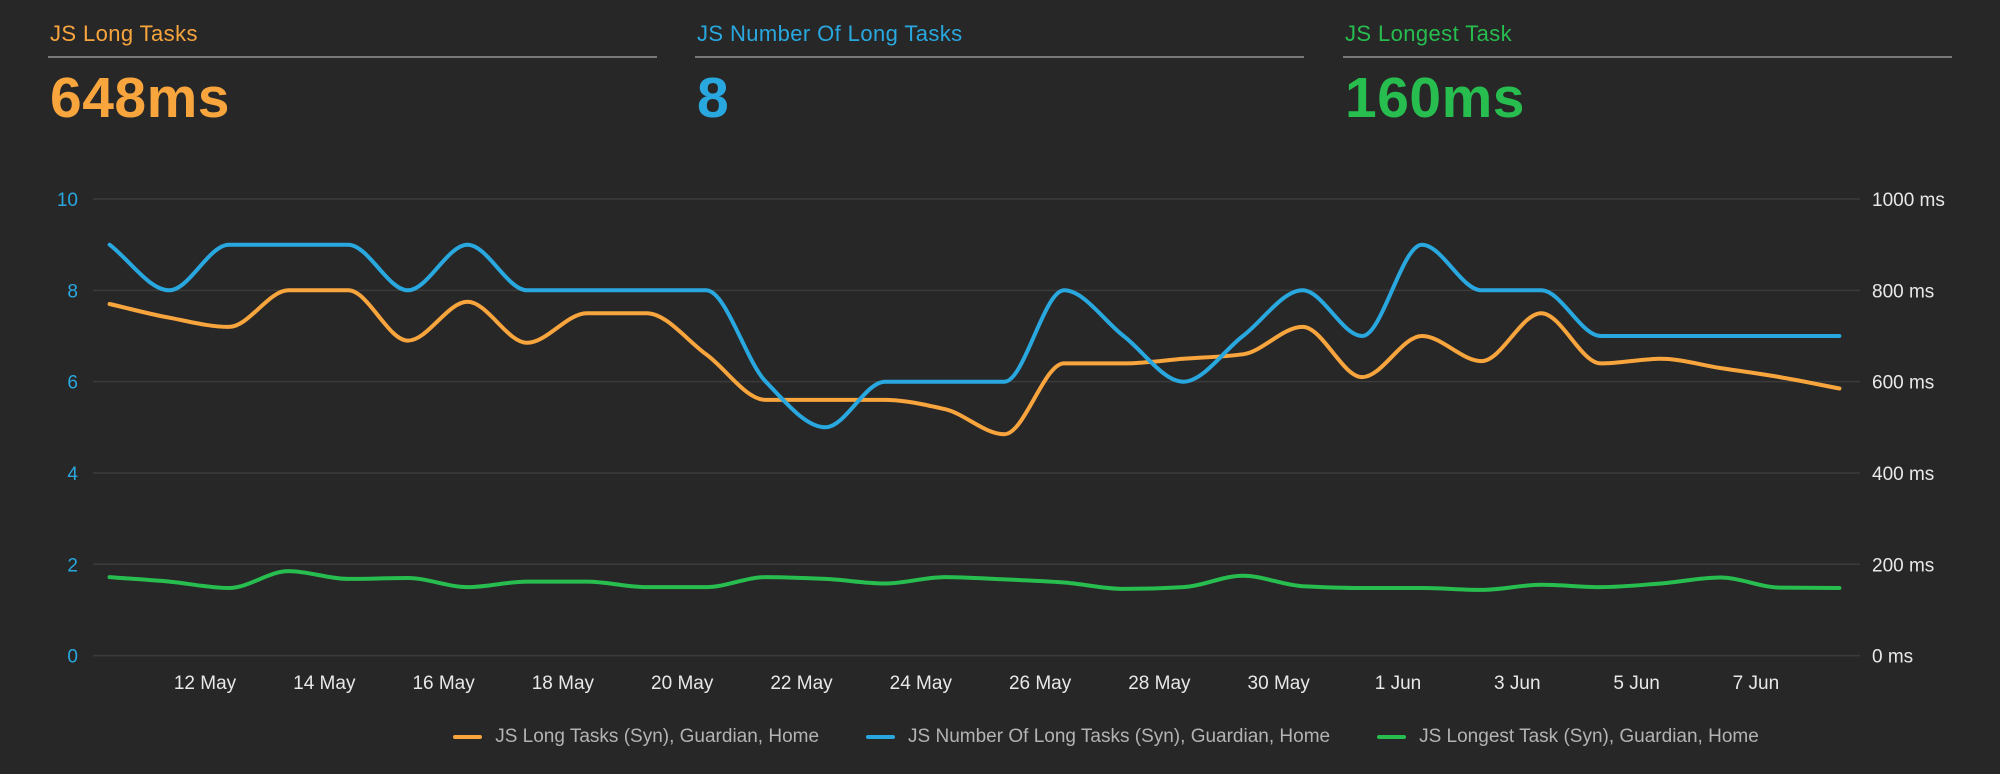  I want to click on y-axis-left-tick: 4, so click(72, 474).